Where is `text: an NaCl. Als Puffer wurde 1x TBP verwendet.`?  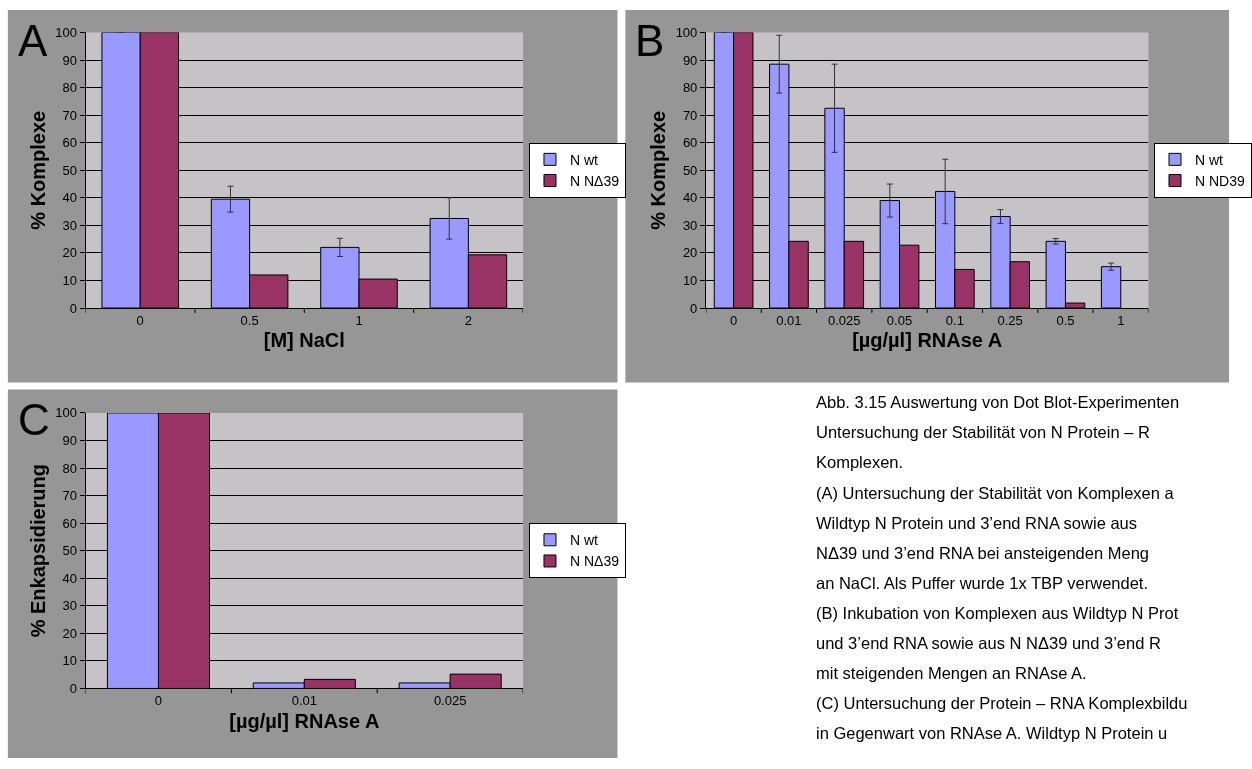
text: an NaCl. Als Puffer wurde 1x TBP verwendet. is located at coordinates (982, 583).